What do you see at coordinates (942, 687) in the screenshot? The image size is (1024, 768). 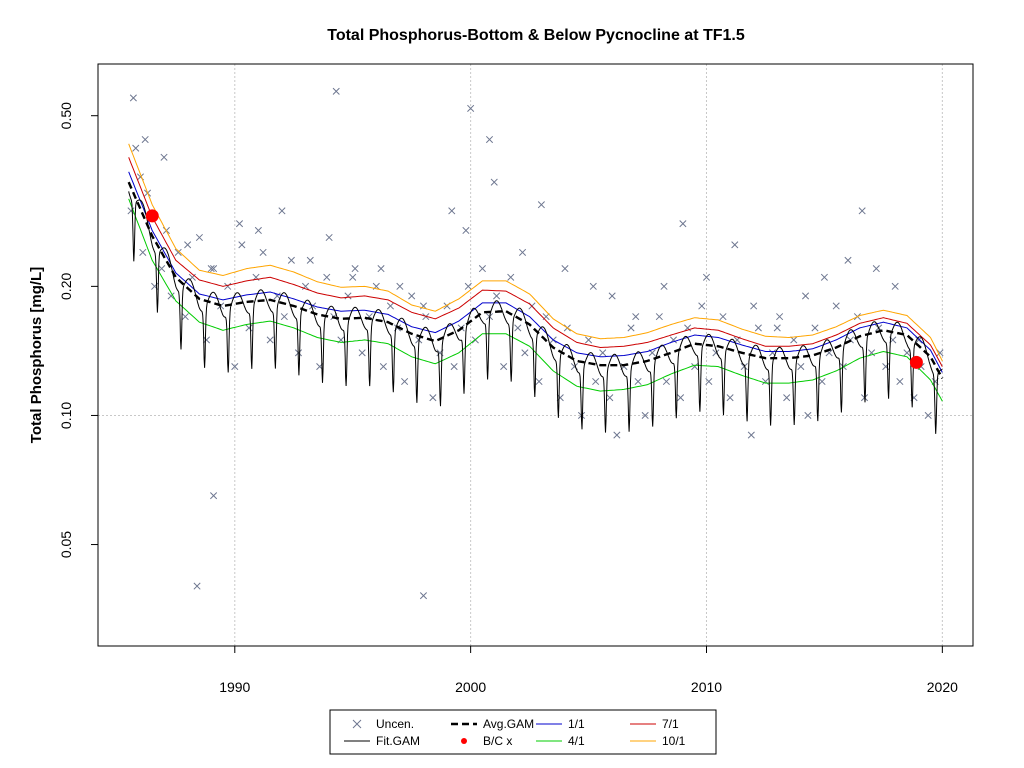 I see `x-tick-label: 2020` at bounding box center [942, 687].